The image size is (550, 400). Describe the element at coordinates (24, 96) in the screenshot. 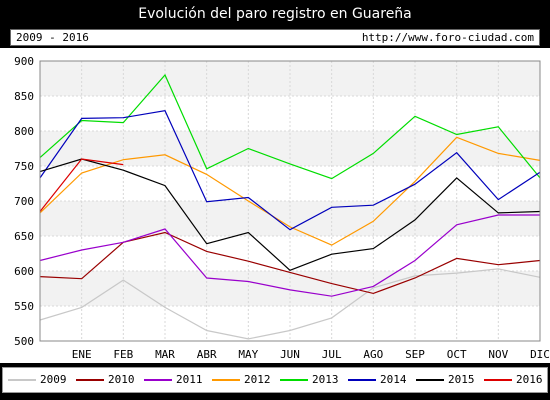

I see `y-tick-label: 850` at that location.